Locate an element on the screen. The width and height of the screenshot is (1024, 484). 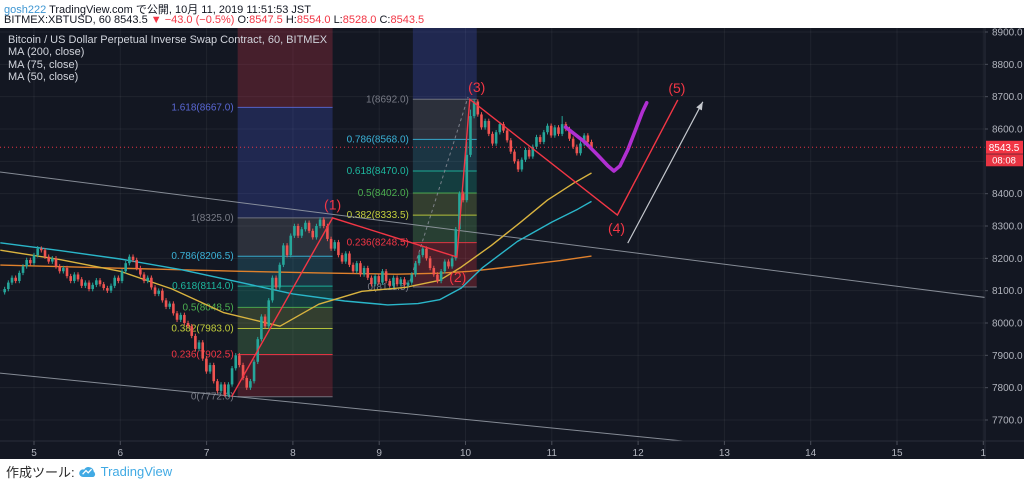
time-tick-label: 14 is located at coordinates (811, 453).